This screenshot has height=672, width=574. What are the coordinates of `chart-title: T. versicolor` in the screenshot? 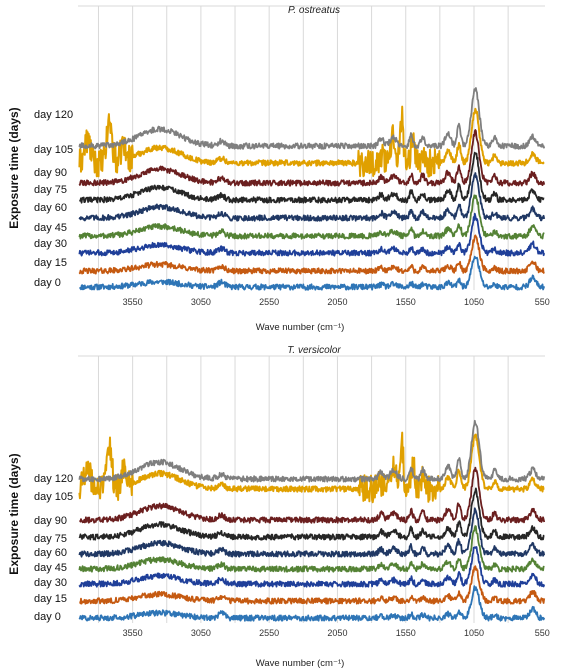 It's located at (314, 350).